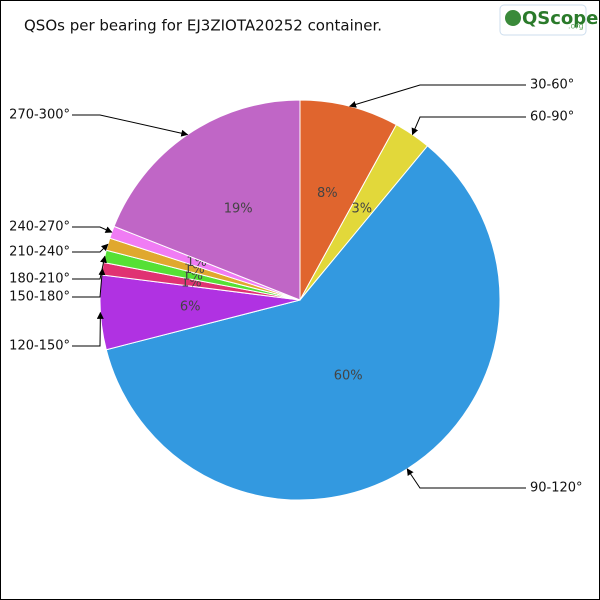  What do you see at coordinates (327, 193) in the screenshot?
I see `value-label: 8%` at bounding box center [327, 193].